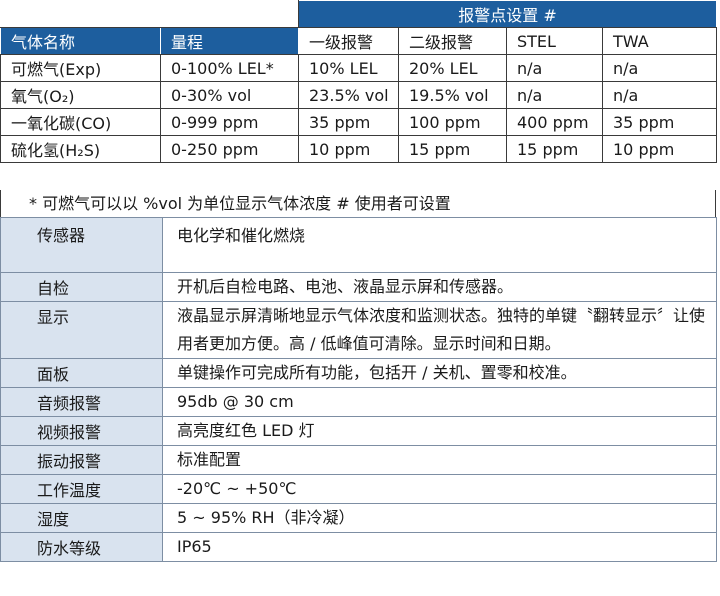  What do you see at coordinates (80, 149) in the screenshot?
I see `gas-name: 硫化氢(H₂S)` at bounding box center [80, 149].